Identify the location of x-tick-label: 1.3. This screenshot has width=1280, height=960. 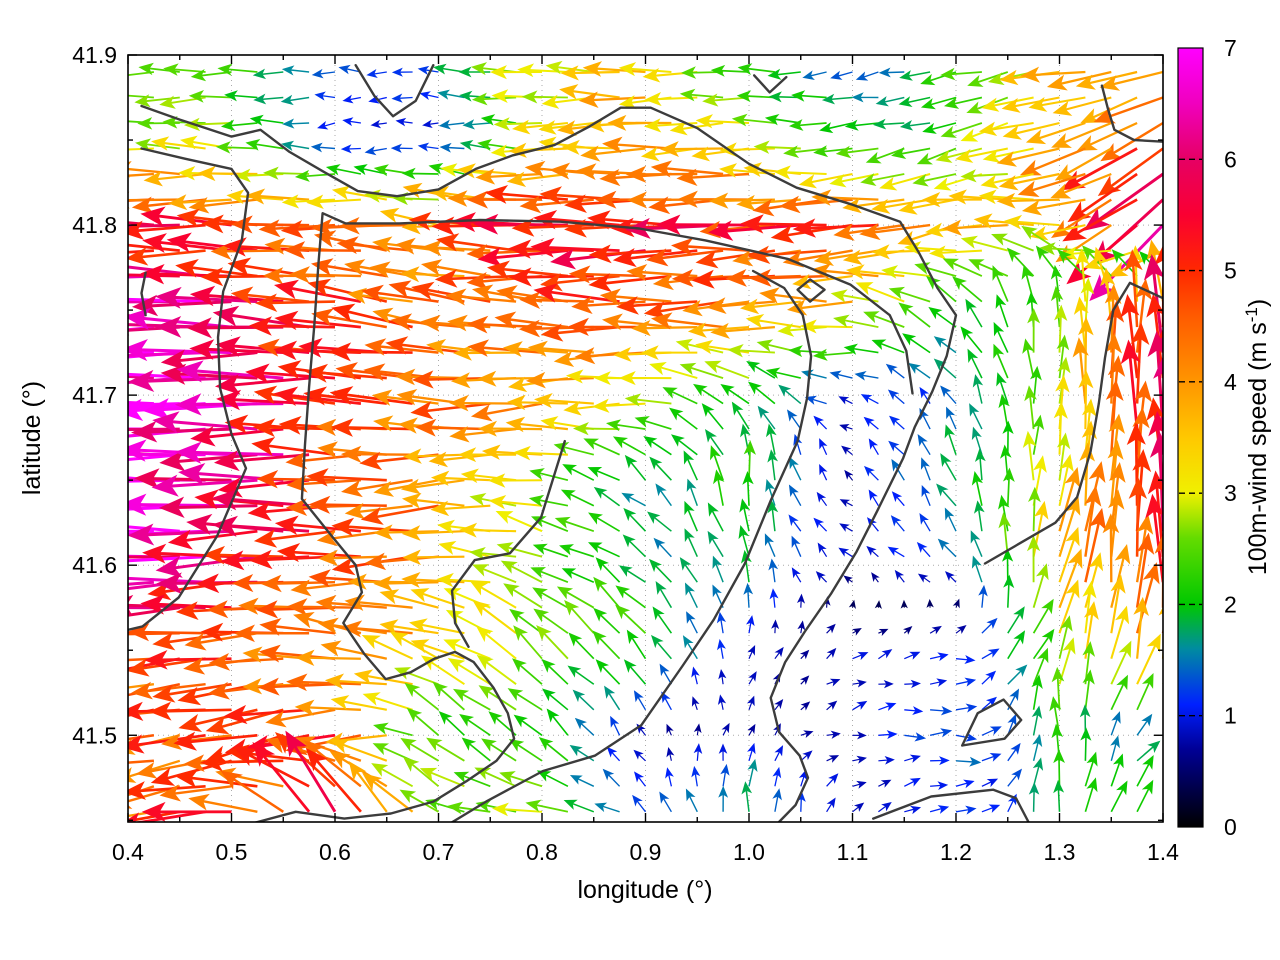
(1060, 852).